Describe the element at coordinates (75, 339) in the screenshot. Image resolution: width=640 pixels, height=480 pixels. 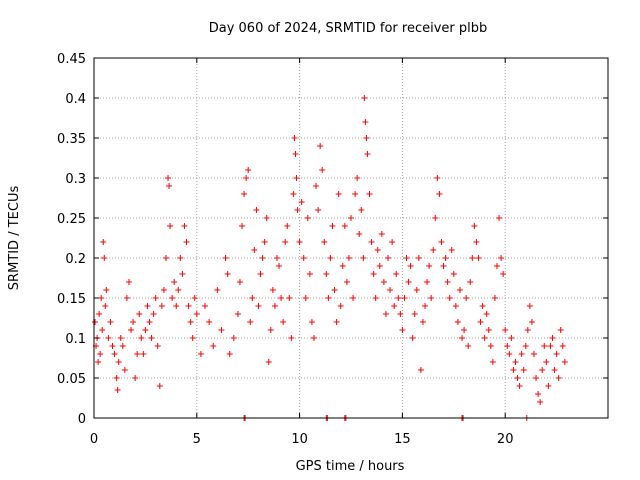
I see `y-tick-label: 0.1` at that location.